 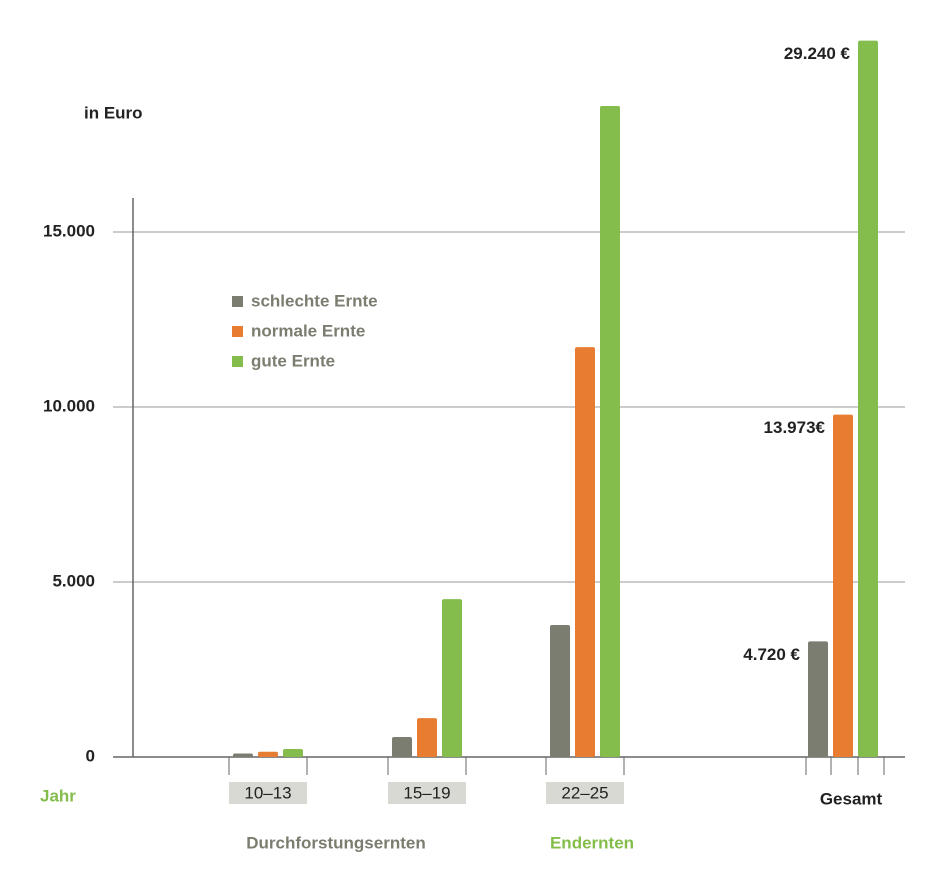 What do you see at coordinates (314, 300) in the screenshot?
I see `legend-label: schlechte Ernte` at bounding box center [314, 300].